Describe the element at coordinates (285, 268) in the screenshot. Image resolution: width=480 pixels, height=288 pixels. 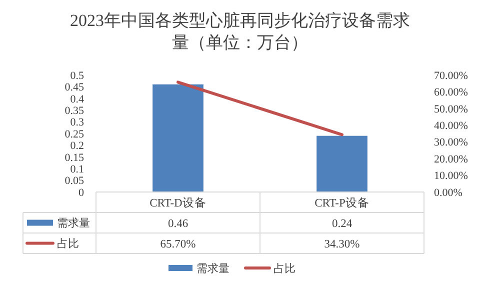
I see `legend-label: 占比` at that location.